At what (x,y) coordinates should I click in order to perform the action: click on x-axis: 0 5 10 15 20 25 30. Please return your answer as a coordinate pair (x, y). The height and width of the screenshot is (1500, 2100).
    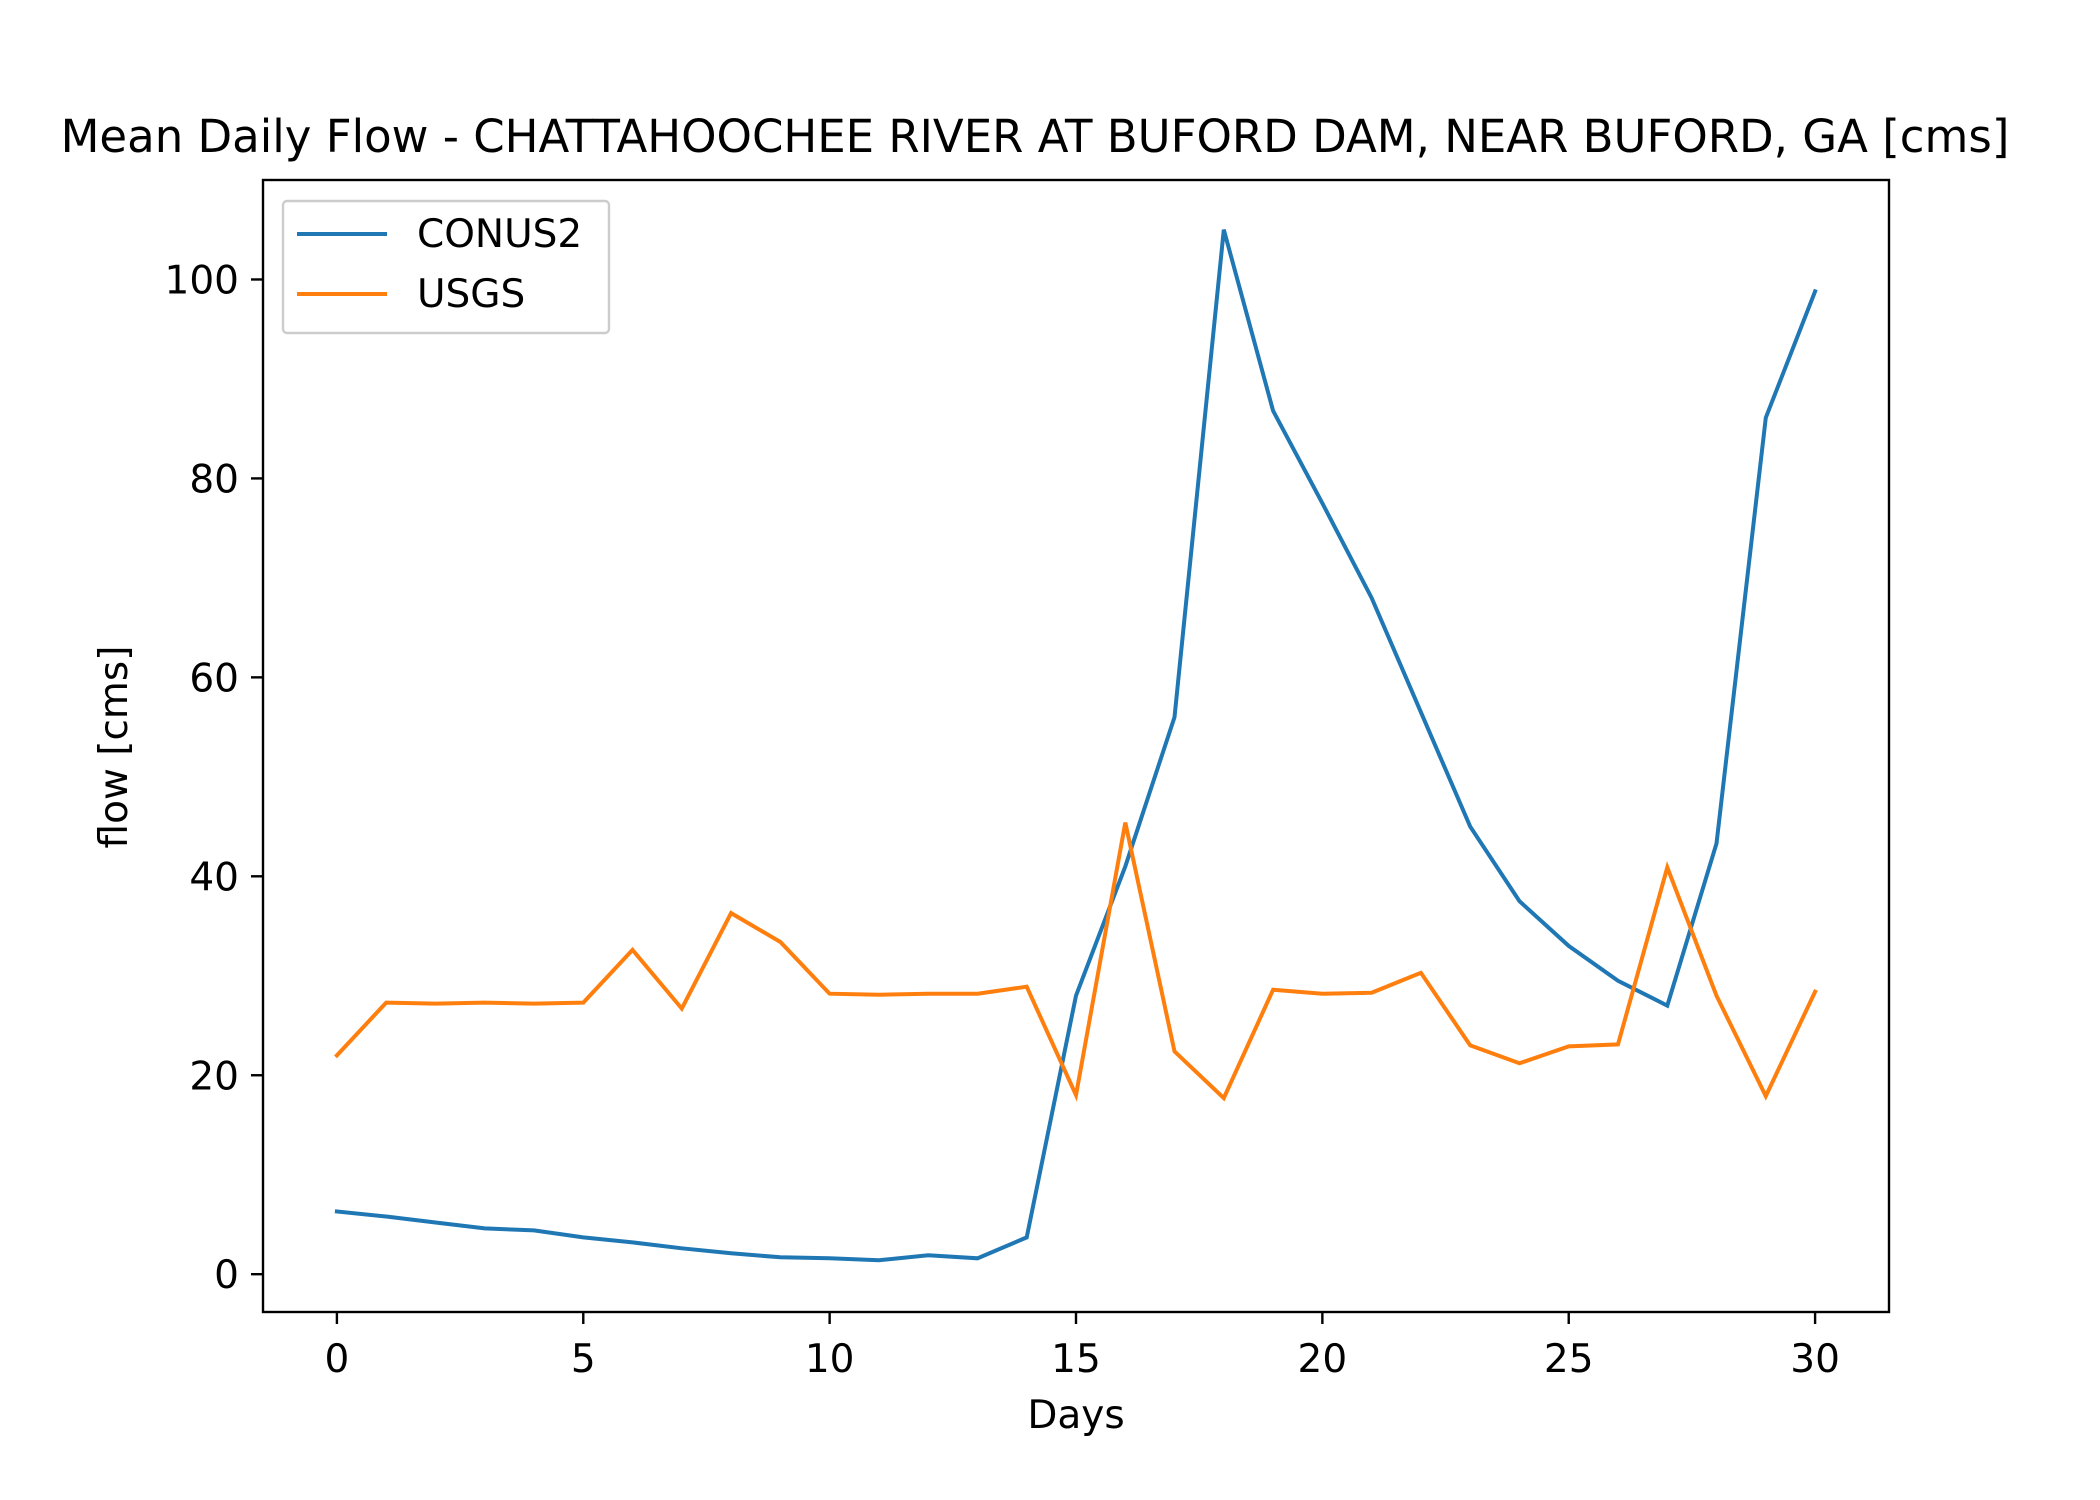
    Looking at the image, I should click on (1082, 1347).